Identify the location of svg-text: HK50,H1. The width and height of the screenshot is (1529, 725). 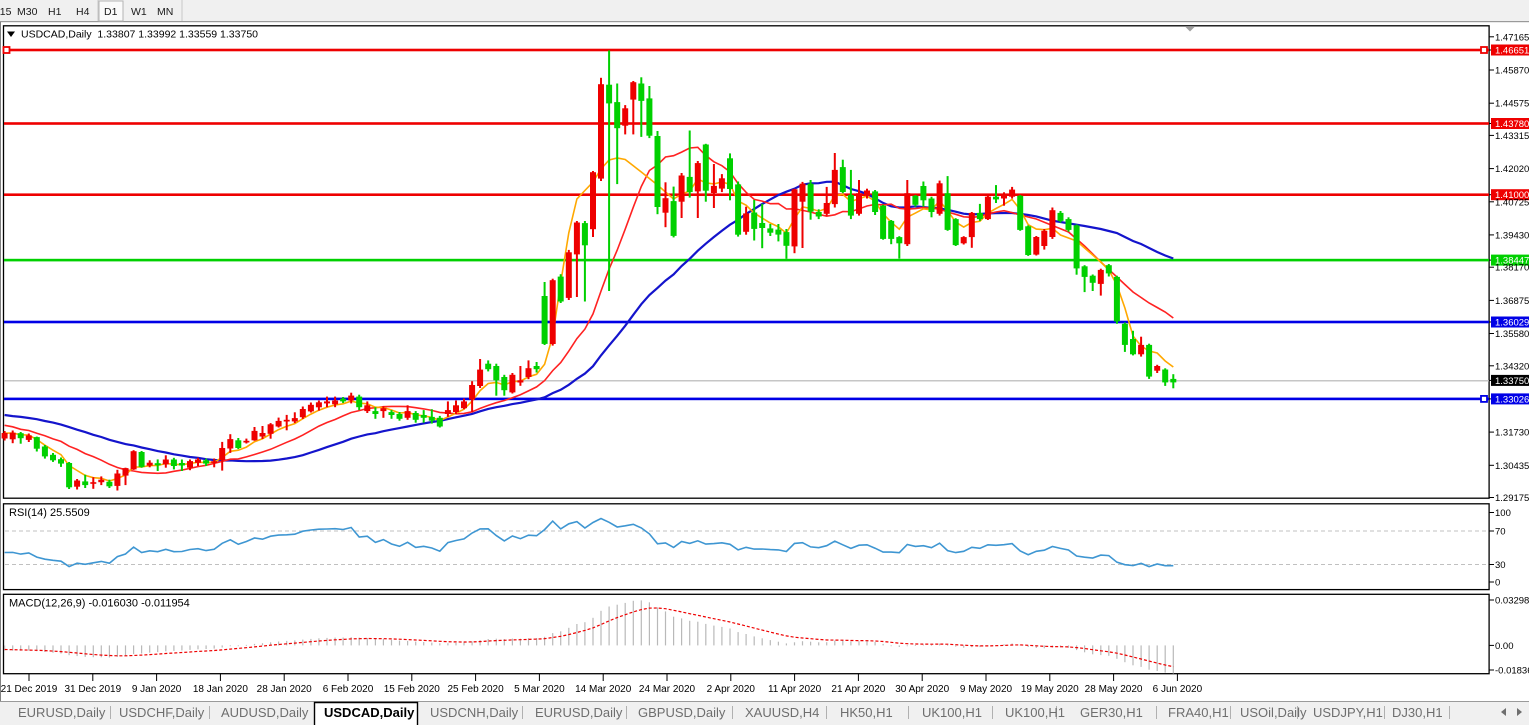
(866, 712).